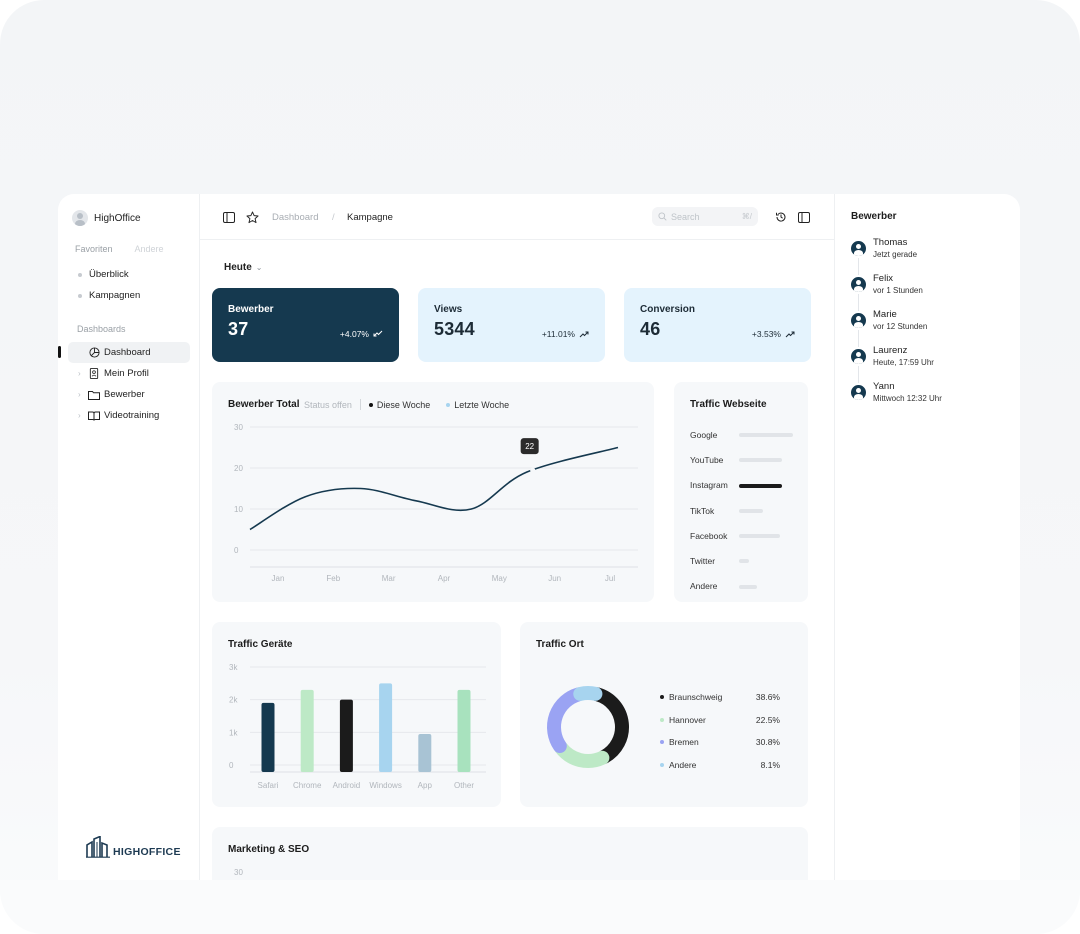  Describe the element at coordinates (79, 415) in the screenshot. I see `chevron-right-icon: ›` at that location.